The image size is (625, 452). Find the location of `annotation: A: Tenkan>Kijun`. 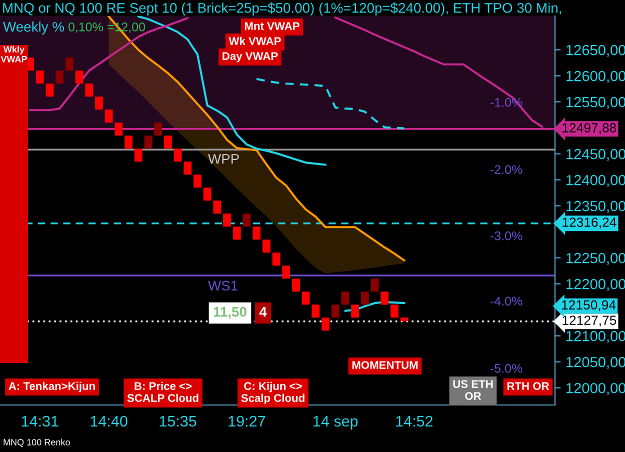

annotation: A: Tenkan>Kijun is located at coordinates (51, 387).